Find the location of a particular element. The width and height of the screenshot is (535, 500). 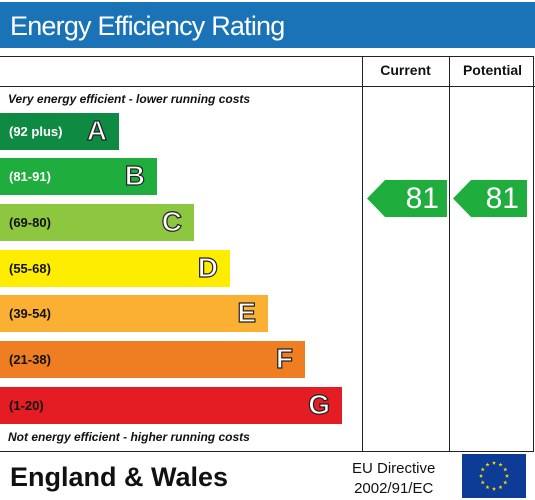

band-range: (39-54) is located at coordinates (30, 313).